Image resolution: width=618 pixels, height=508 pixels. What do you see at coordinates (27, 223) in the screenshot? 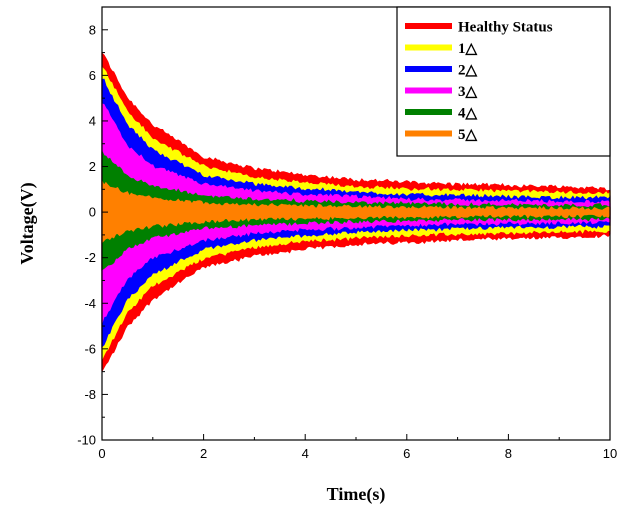
I see `y-axis-title: Voltage(V)` at bounding box center [27, 223].